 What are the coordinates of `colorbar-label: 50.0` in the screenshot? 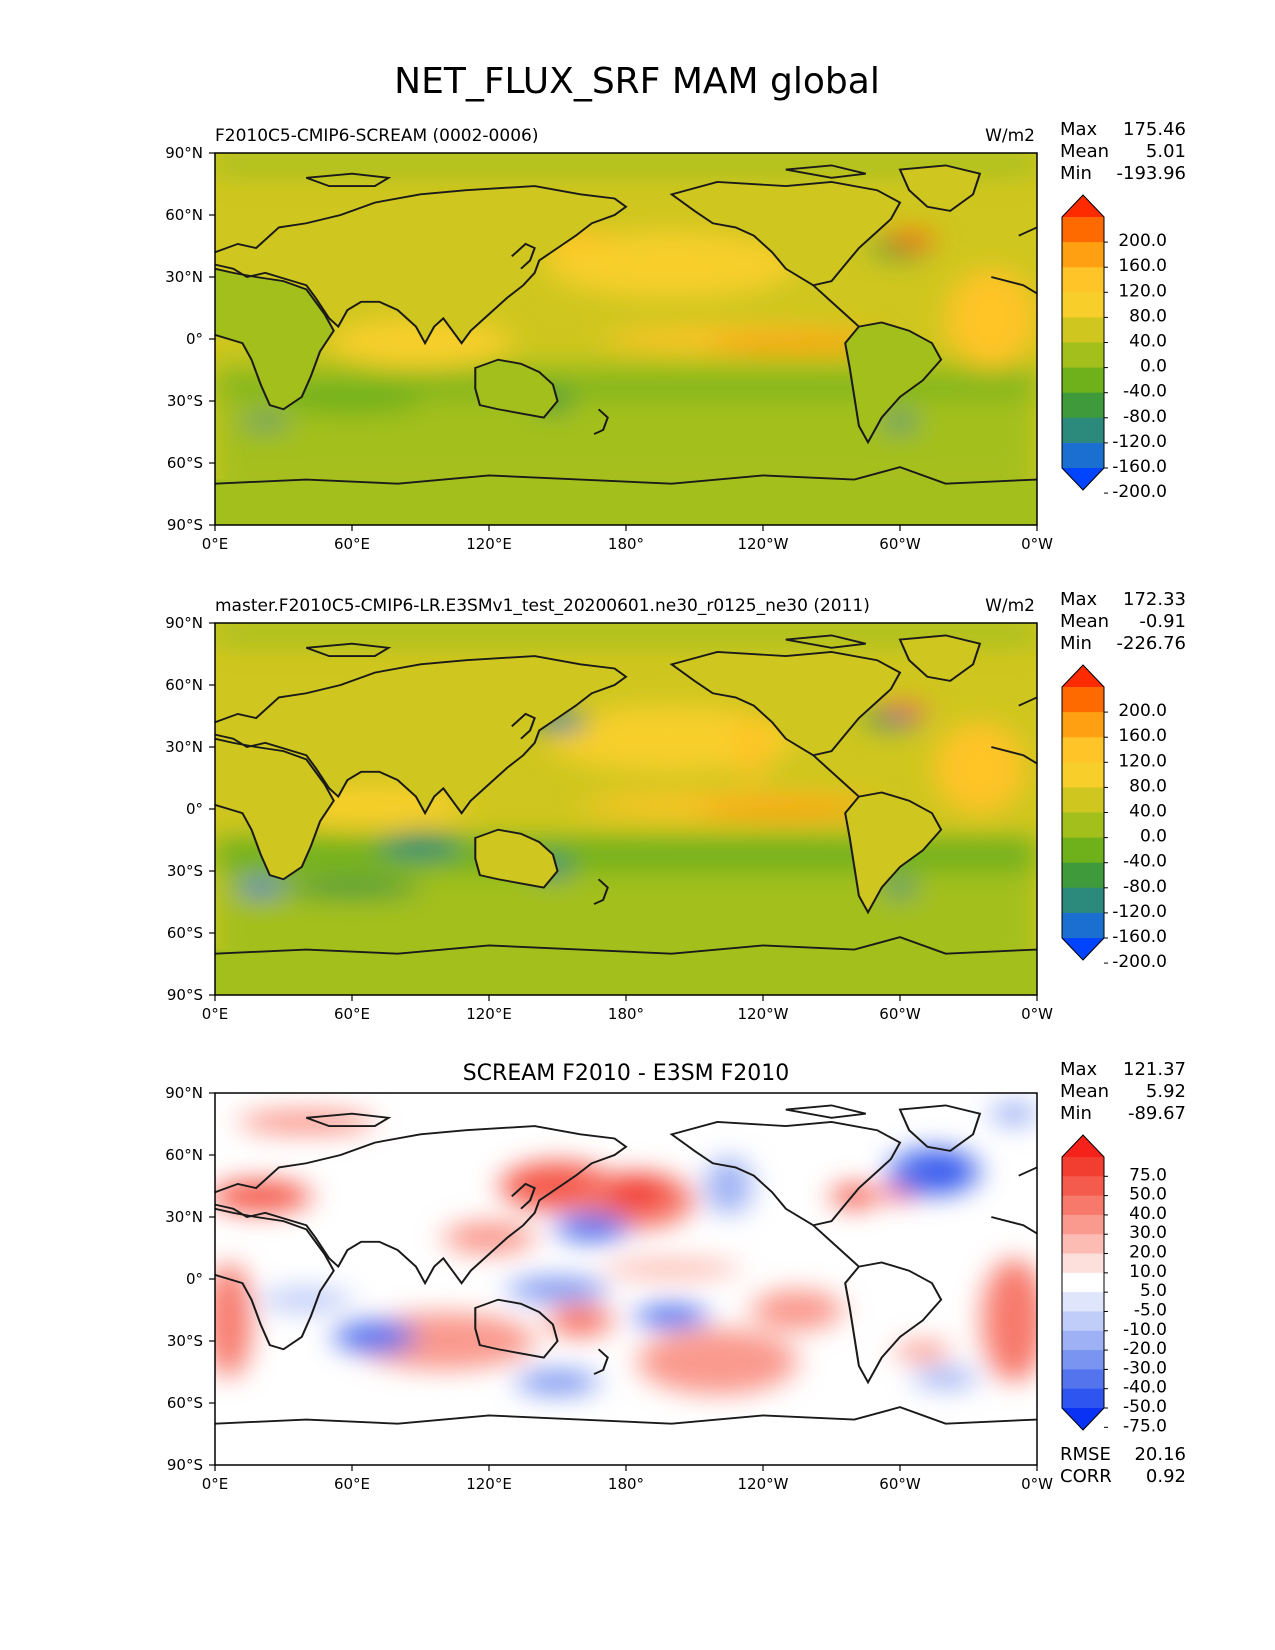 It's located at (1148, 1195).